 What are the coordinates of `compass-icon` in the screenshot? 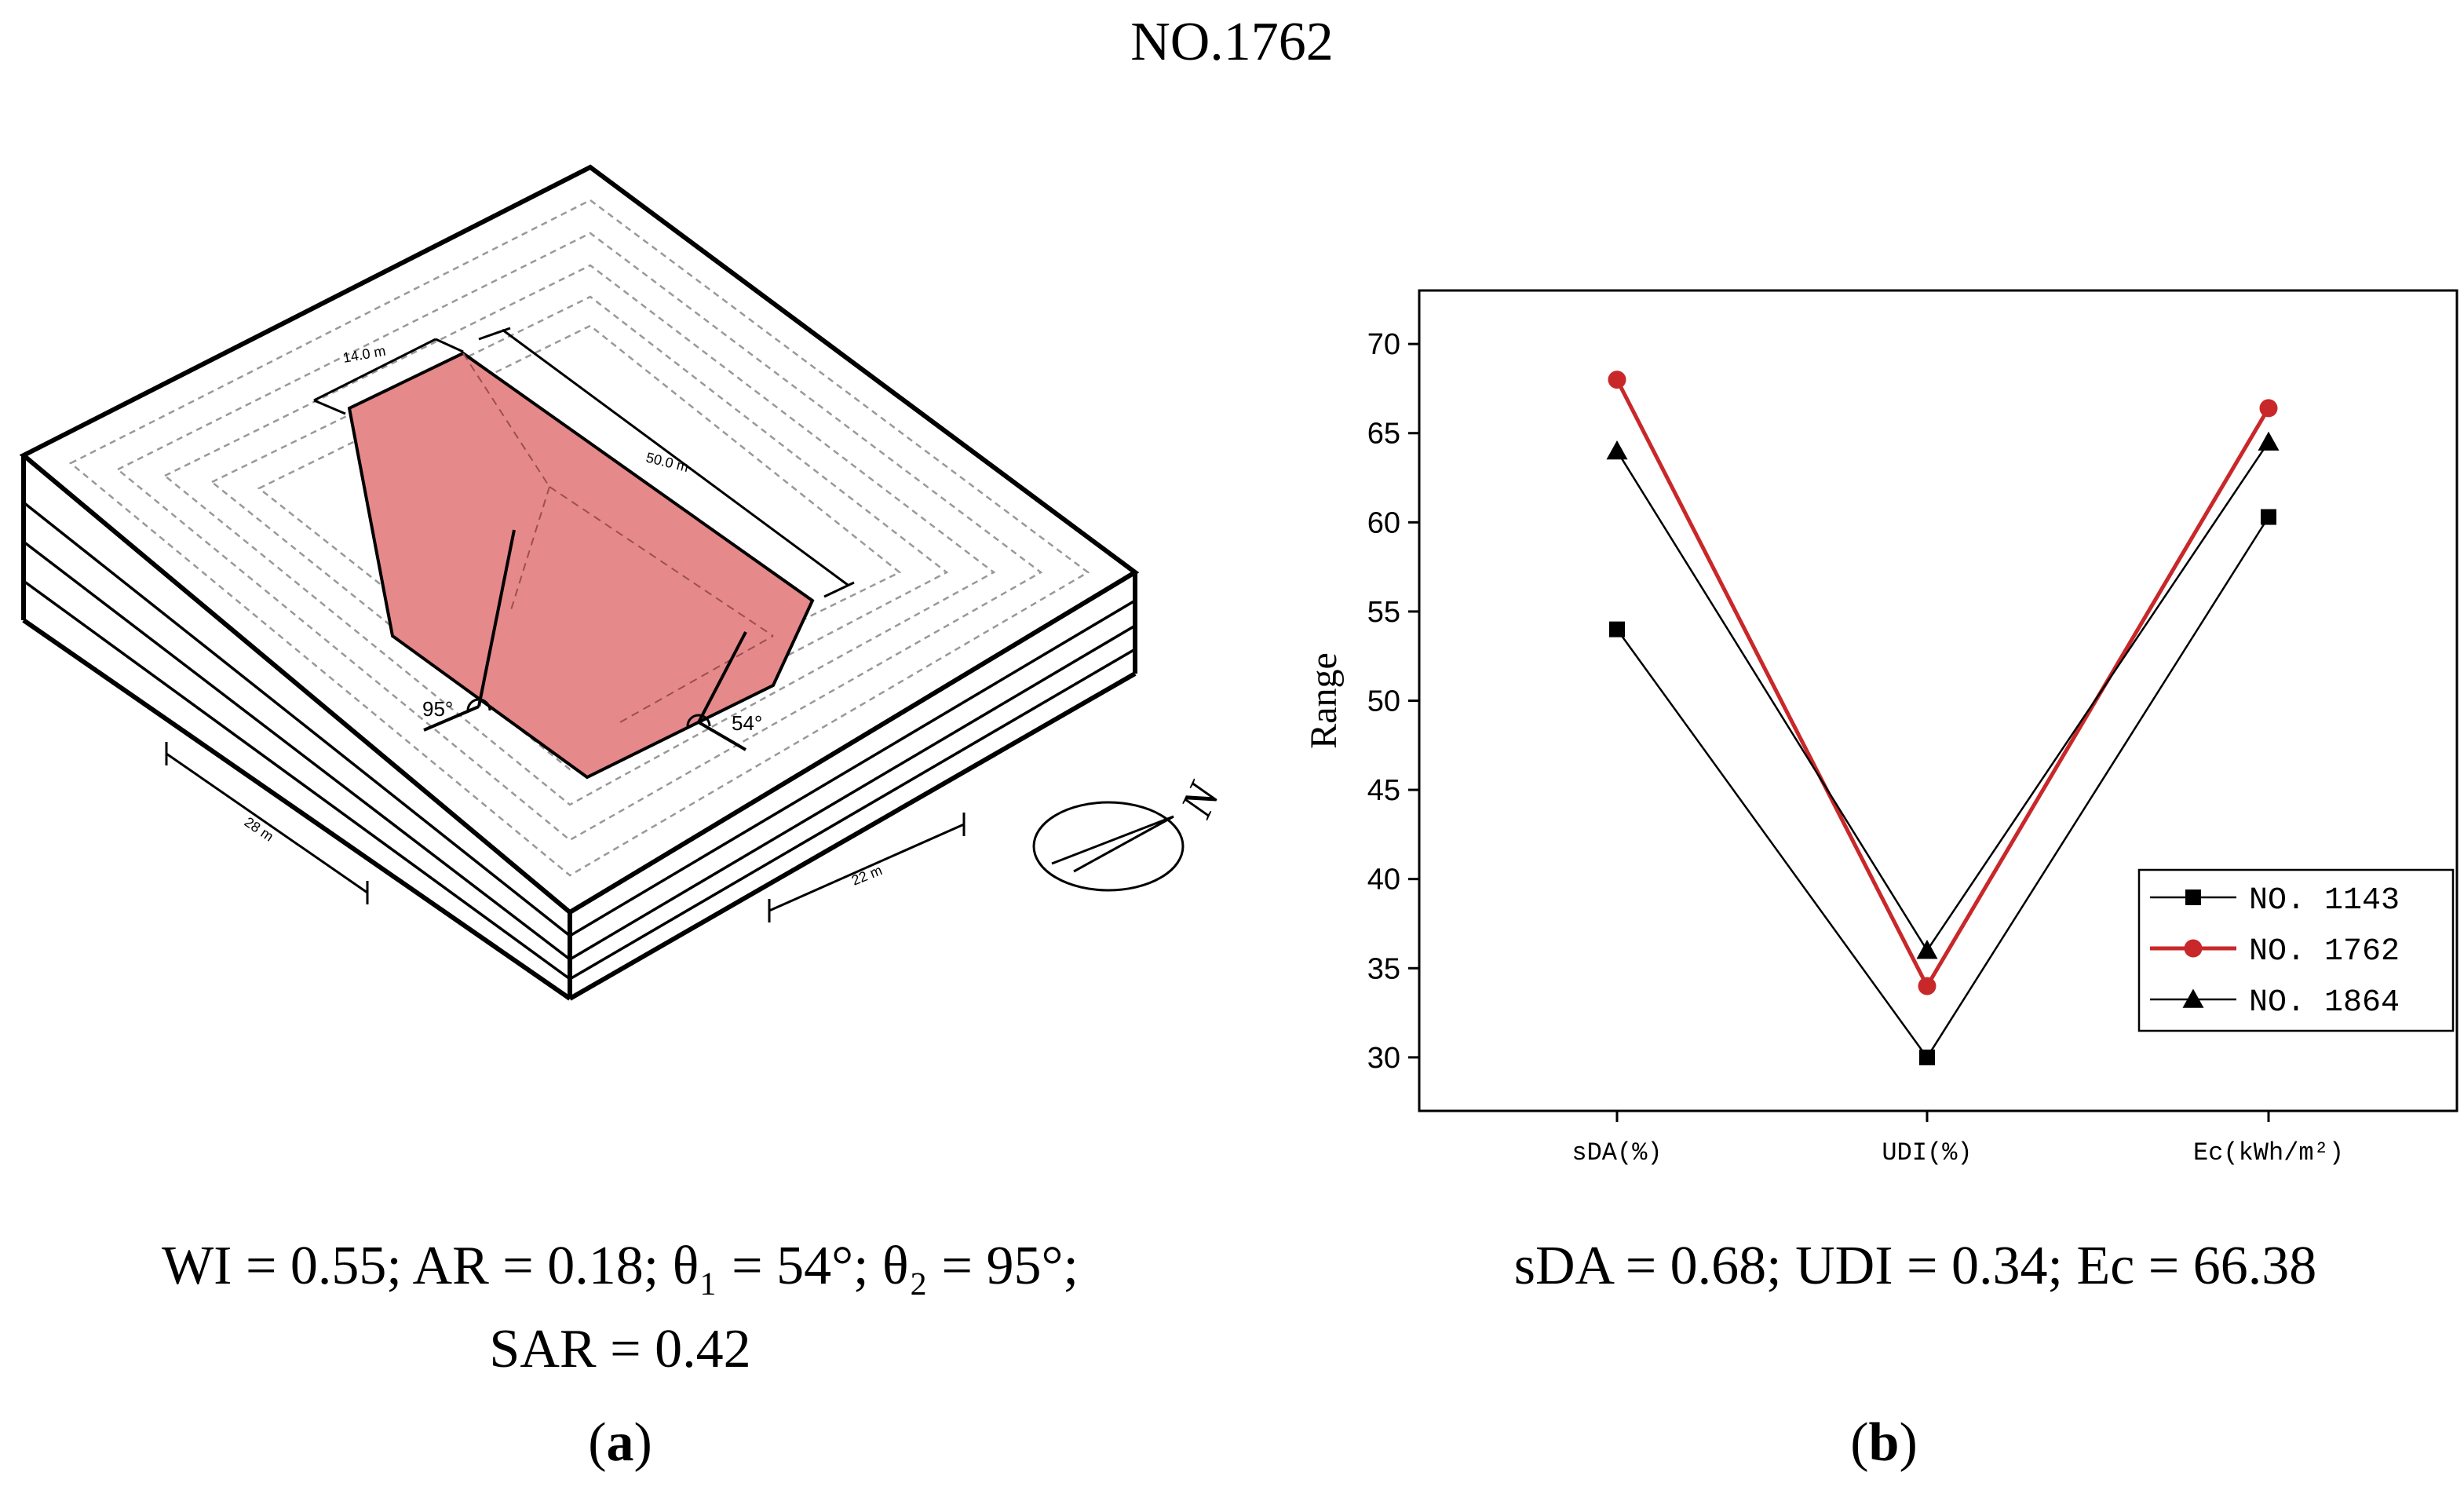 It's located at (1108, 846).